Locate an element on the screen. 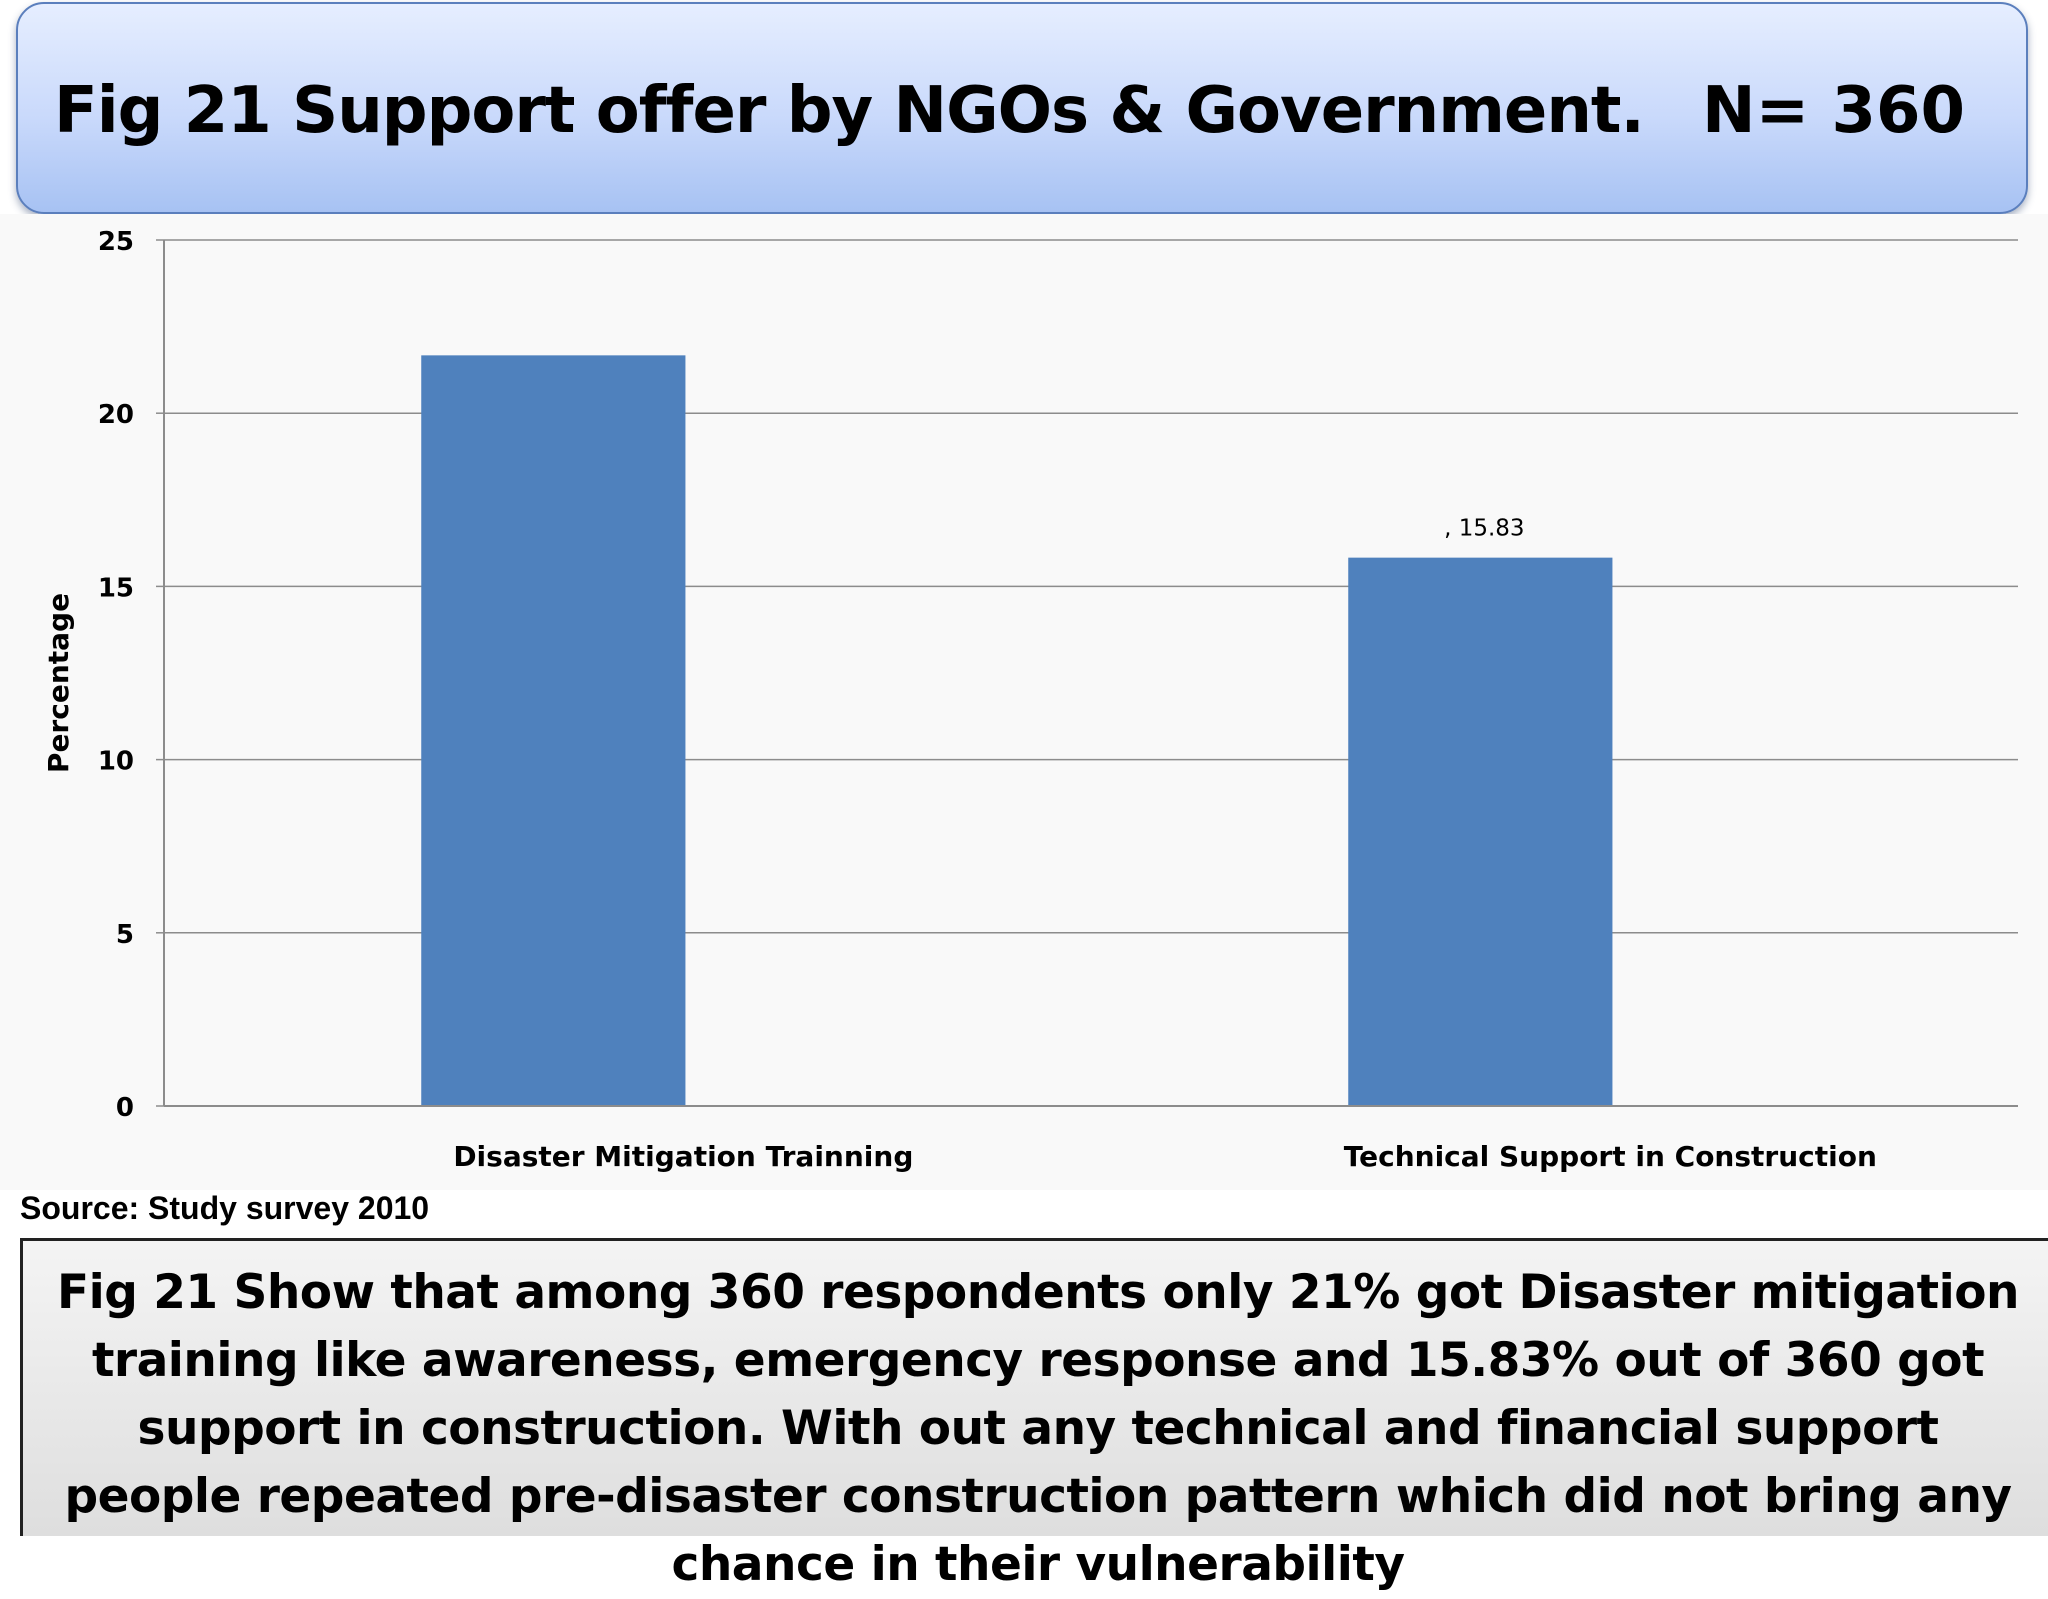 The width and height of the screenshot is (2048, 1599). y-tick-label: 0 is located at coordinates (125, 1108).